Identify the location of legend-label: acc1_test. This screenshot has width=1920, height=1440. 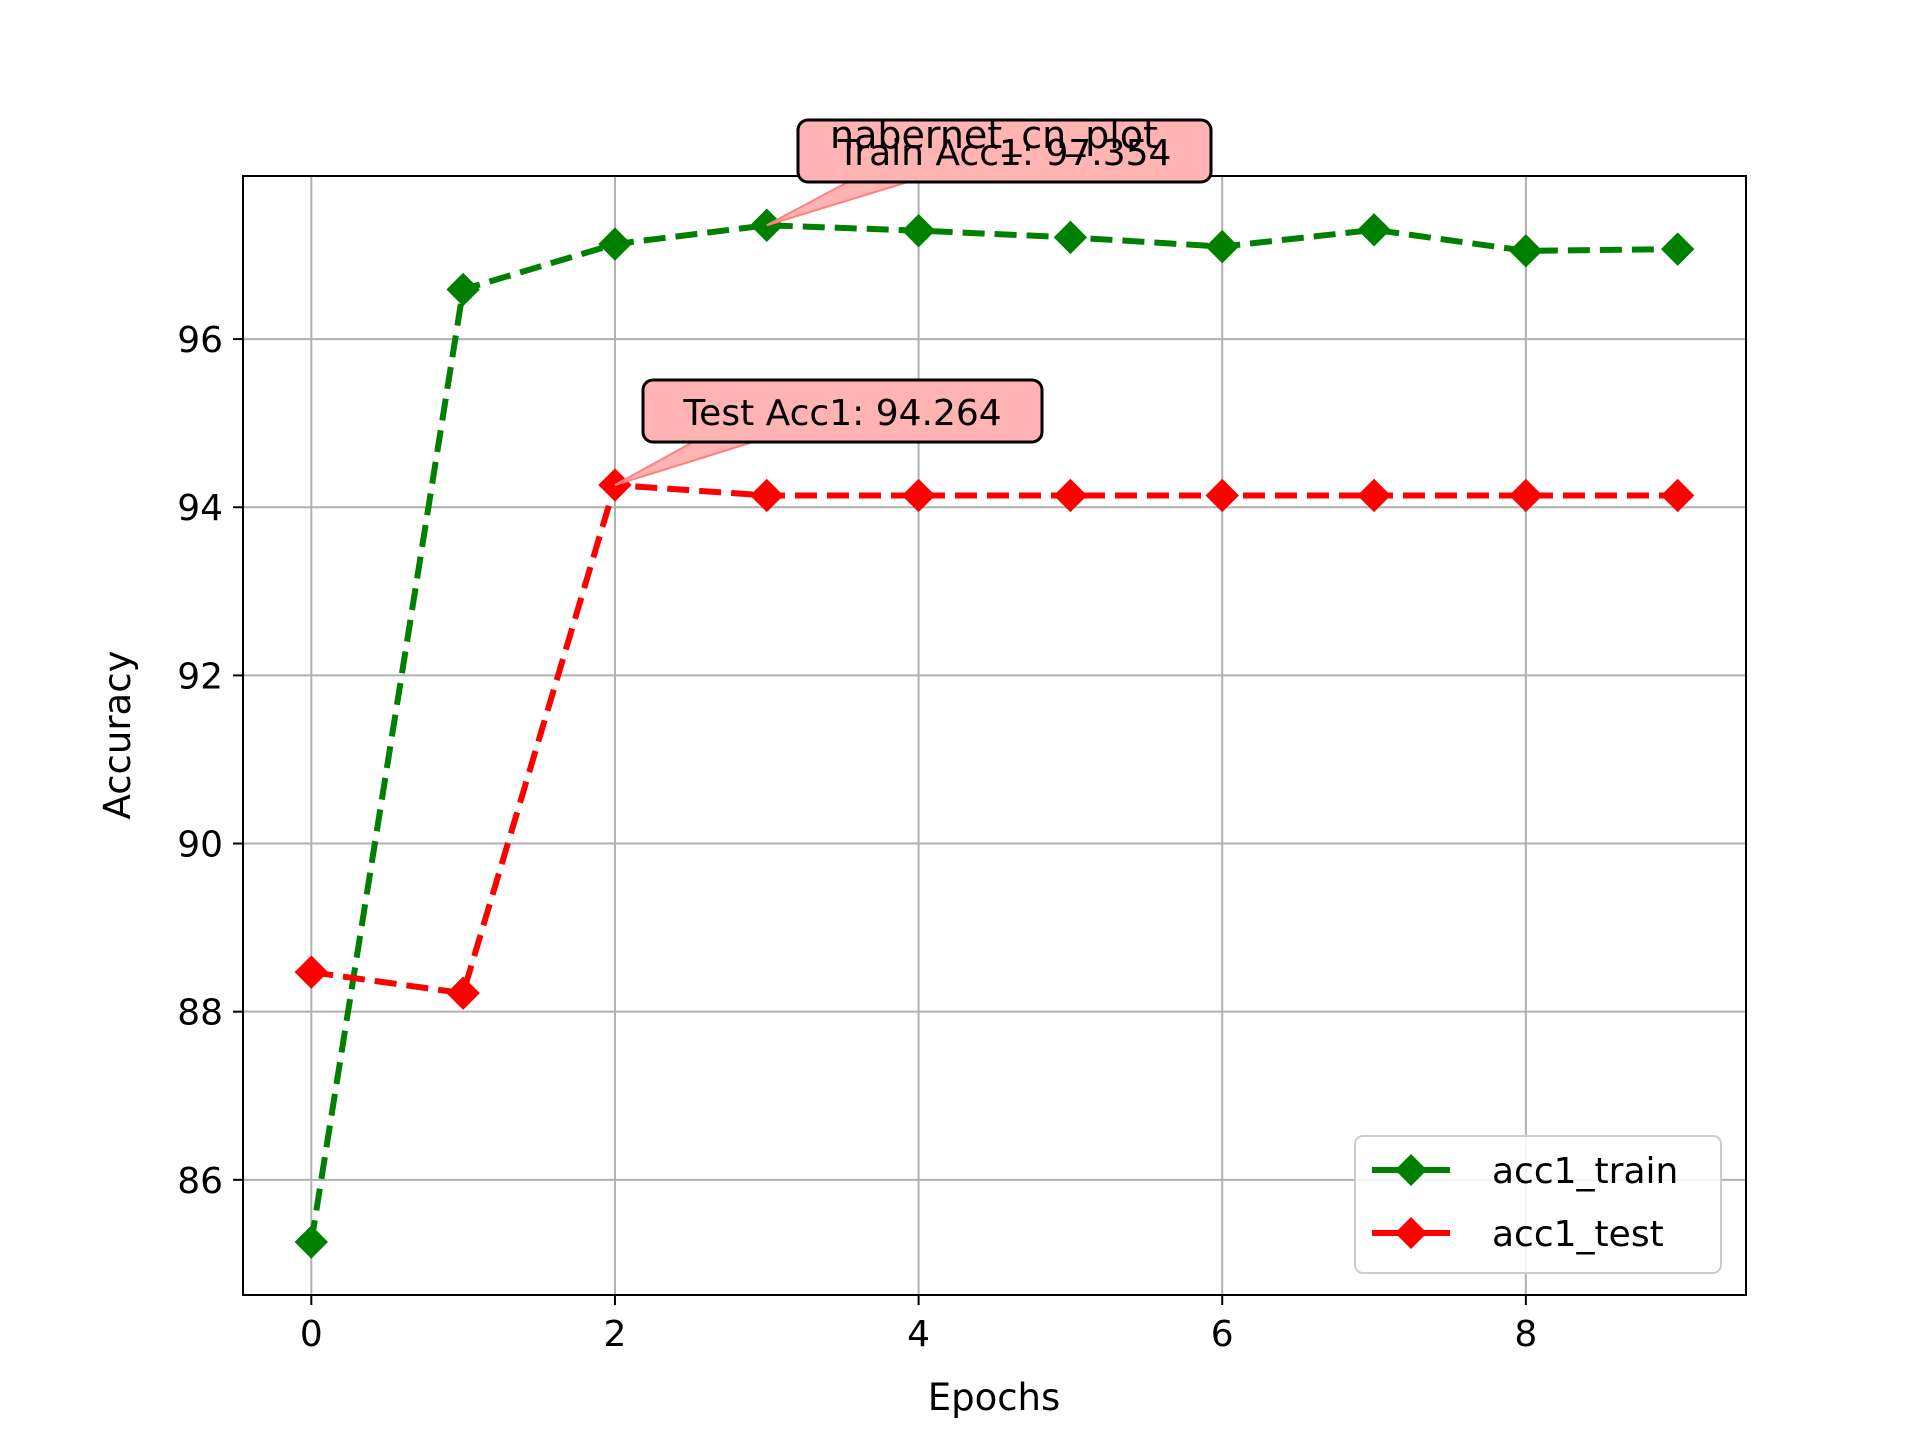
(1578, 1234).